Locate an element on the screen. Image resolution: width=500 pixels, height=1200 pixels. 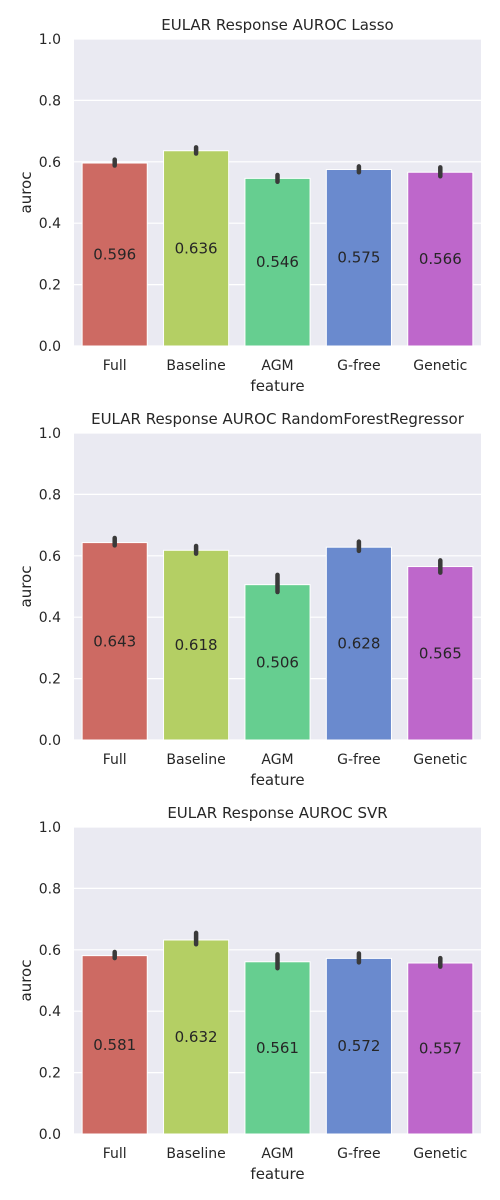
chart-2-ylabel: auroc is located at coordinates (26, 587).